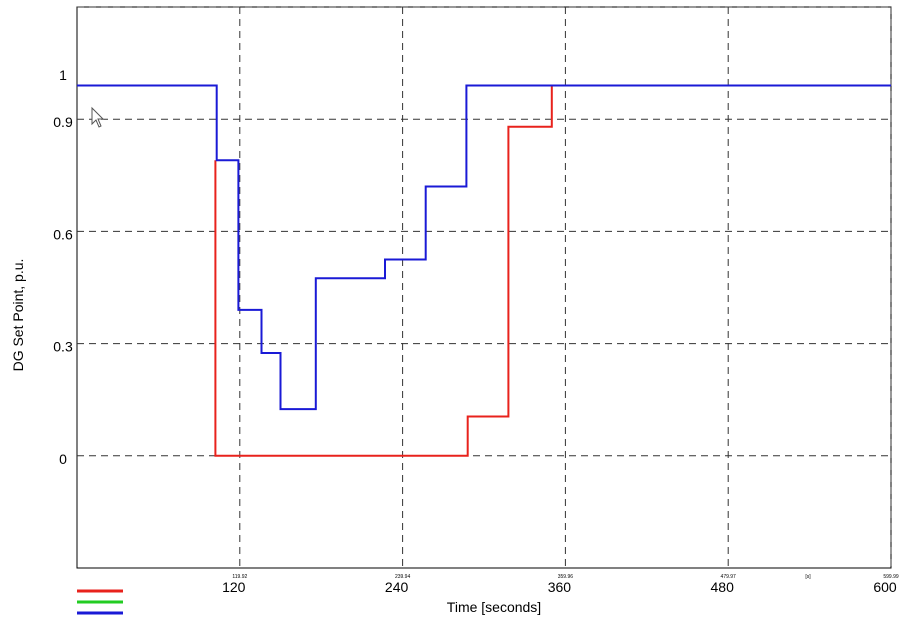 This screenshot has width=904, height=621. I want to click on x-tick-label: 600, so click(885, 587).